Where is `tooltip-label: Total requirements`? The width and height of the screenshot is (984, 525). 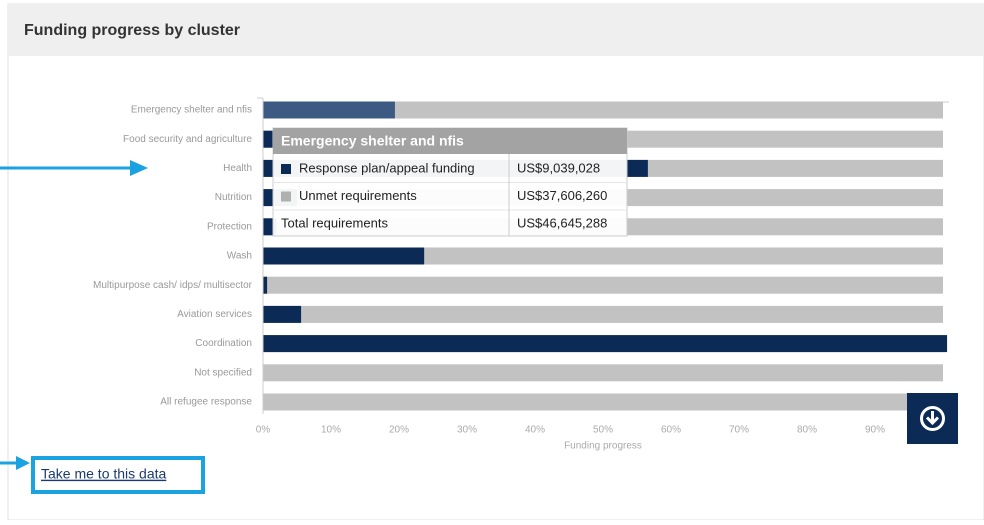
tooltip-label: Total requirements is located at coordinates (334, 222).